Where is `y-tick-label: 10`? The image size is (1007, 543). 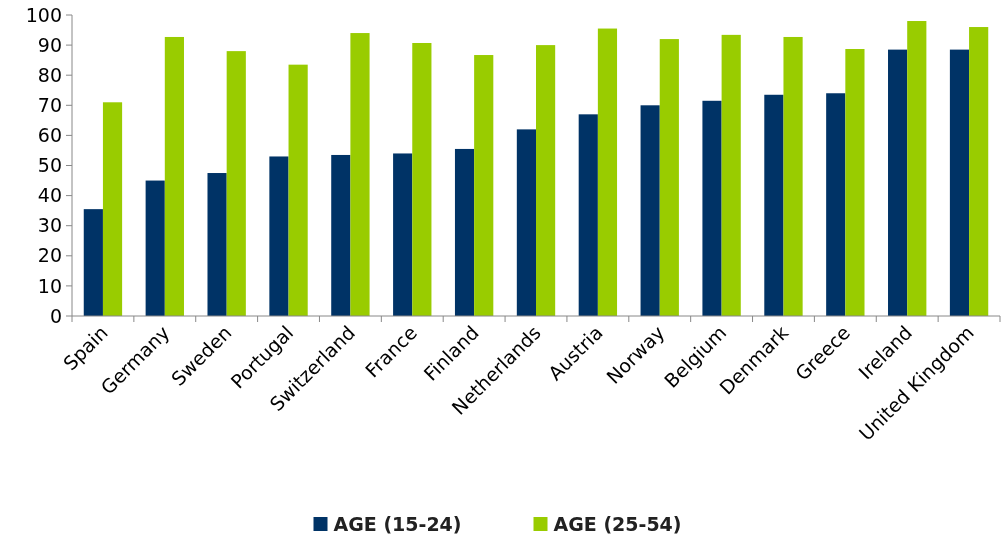 y-tick-label: 10 is located at coordinates (49, 285).